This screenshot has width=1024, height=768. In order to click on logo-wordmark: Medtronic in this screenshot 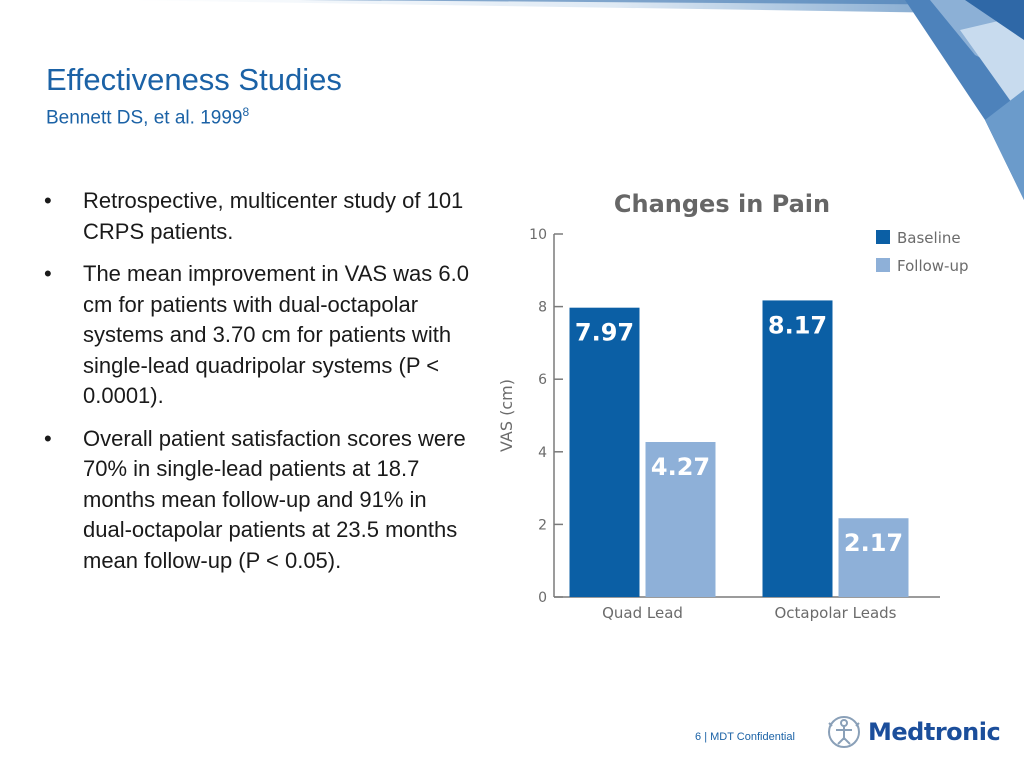, I will do `click(934, 732)`.